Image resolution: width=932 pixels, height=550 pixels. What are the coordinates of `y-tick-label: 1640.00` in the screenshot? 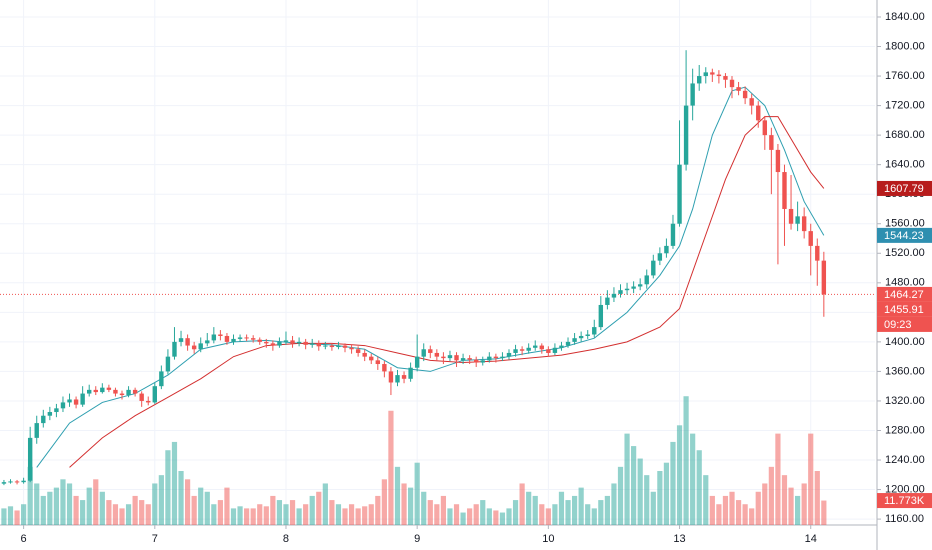 It's located at (905, 165).